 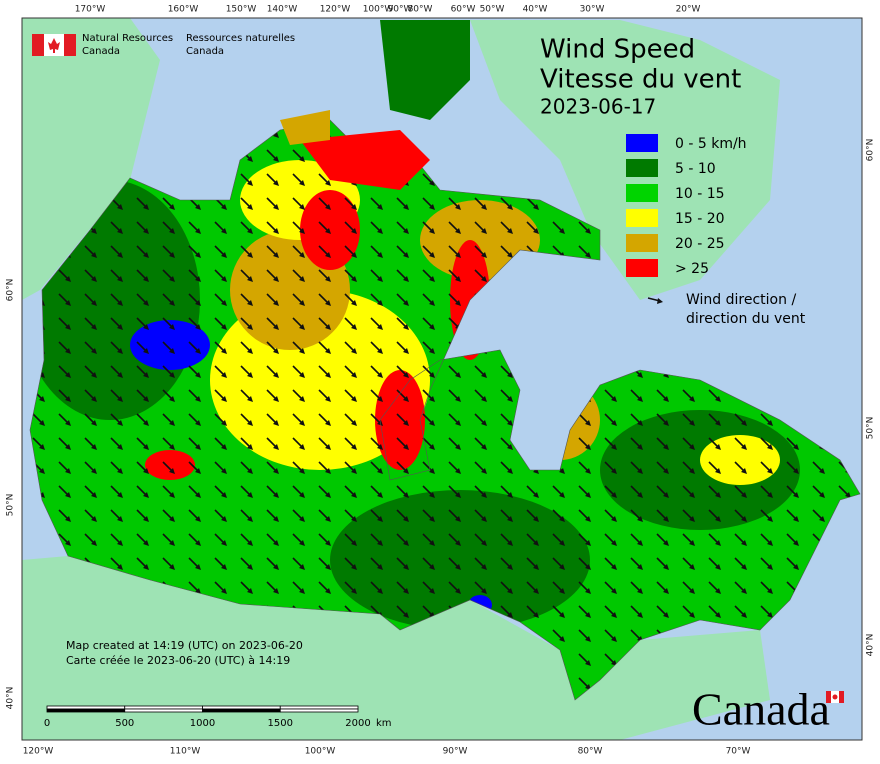 What do you see at coordinates (738, 752) in the screenshot?
I see `longitude-label: 70°W` at bounding box center [738, 752].